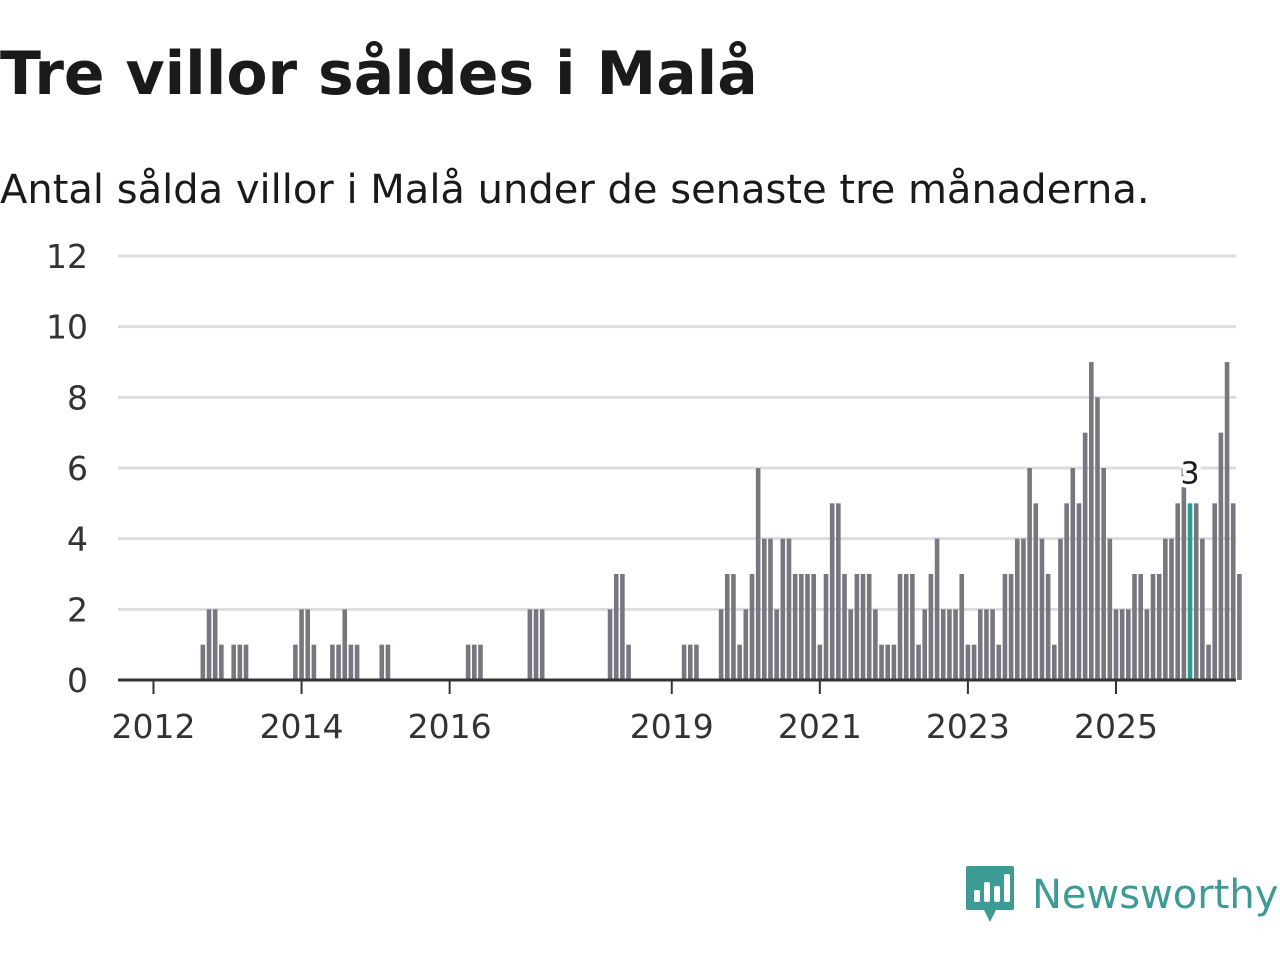 The width and height of the screenshot is (1280, 960). Describe the element at coordinates (1155, 895) in the screenshot. I see `brand-name: Newsworthy` at that location.